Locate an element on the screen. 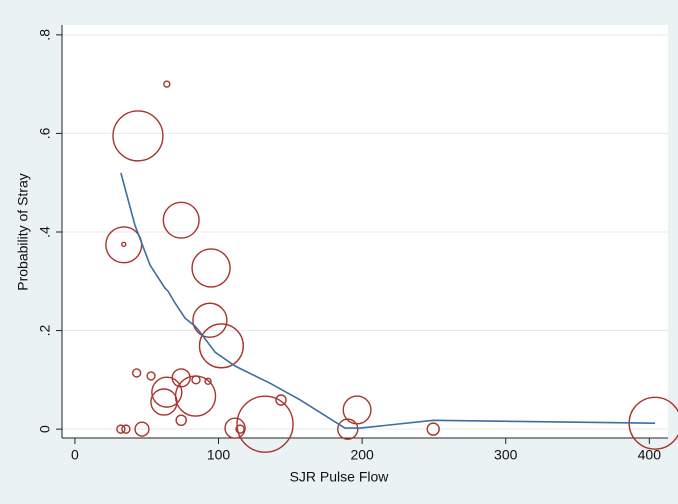 The image size is (678, 504). y-axis-title: Probability of Stray is located at coordinates (23, 232).